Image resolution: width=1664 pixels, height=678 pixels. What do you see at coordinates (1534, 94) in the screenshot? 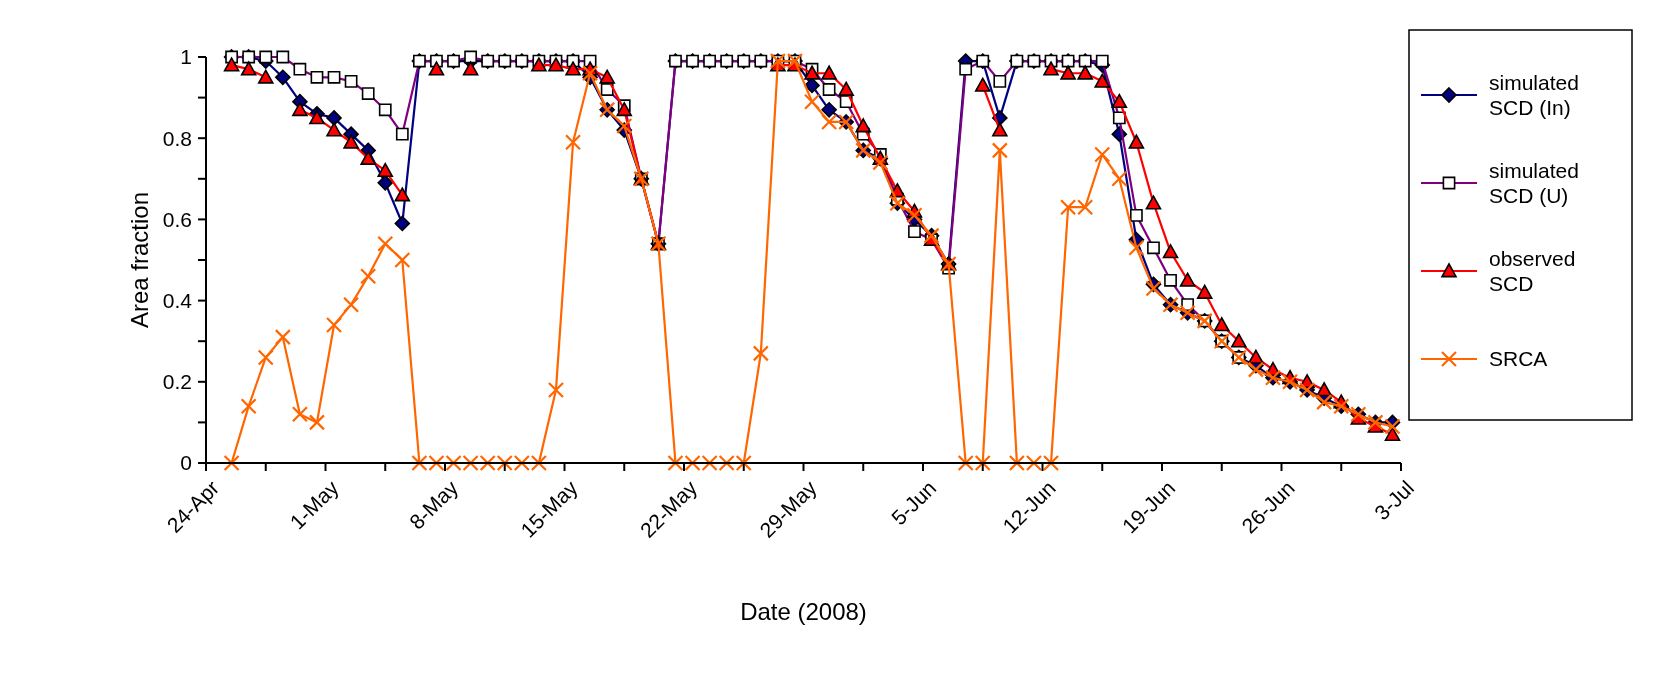
I see `legend-label: simulated SCD (In)` at bounding box center [1534, 94].